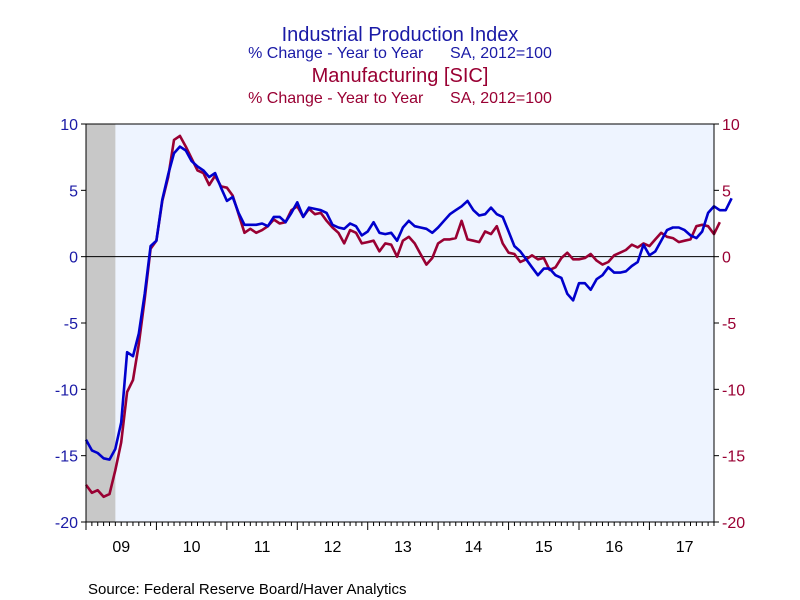  Describe the element at coordinates (731, 125) in the screenshot. I see `y-tick-label-right: 10` at that location.